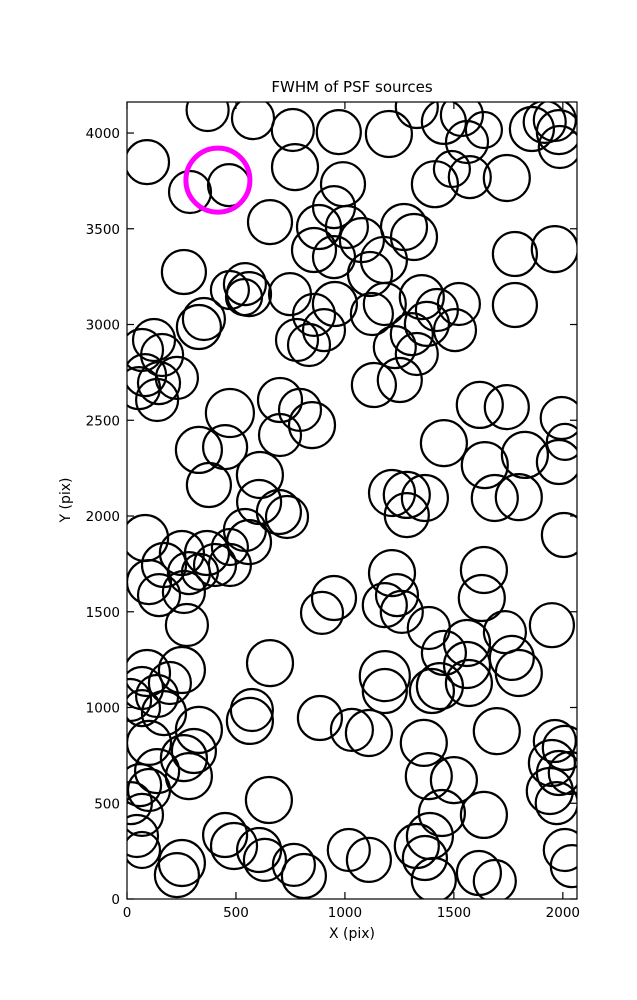 This screenshot has width=637, height=1000. Describe the element at coordinates (103, 230) in the screenshot. I see `y-tick-label: 3500` at that location.